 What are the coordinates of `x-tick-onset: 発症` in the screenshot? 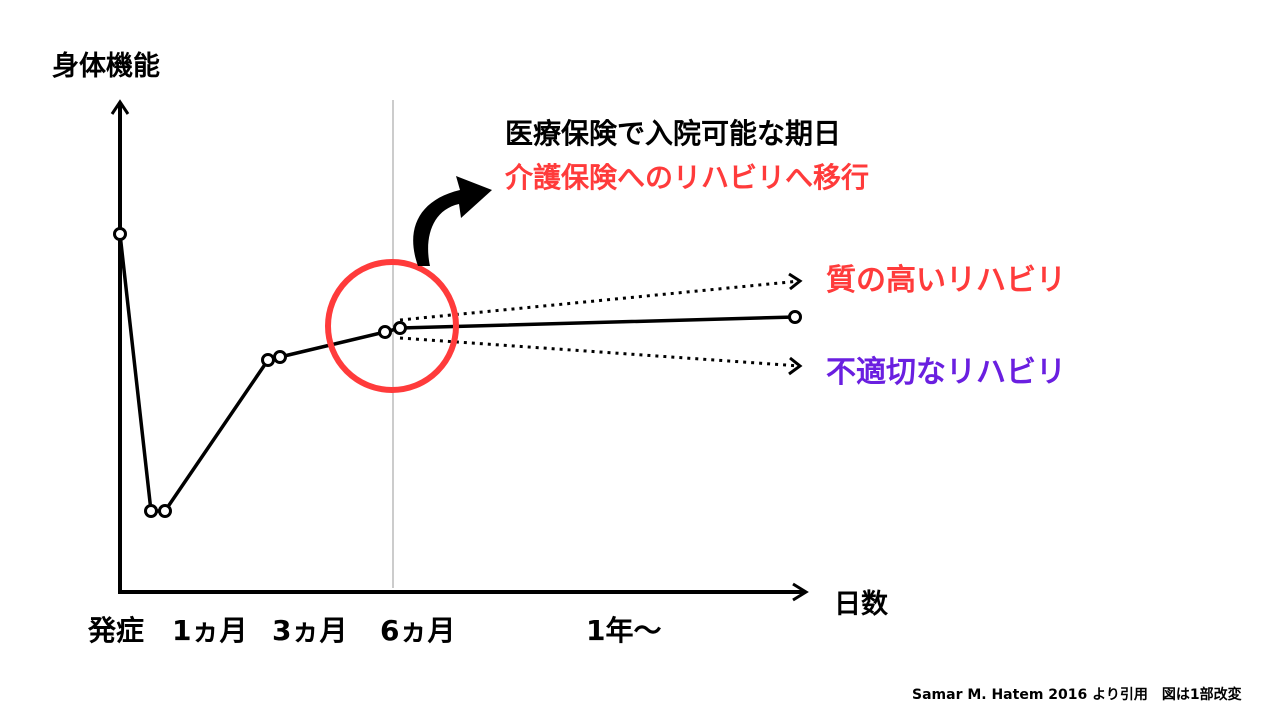 It's located at (116, 630).